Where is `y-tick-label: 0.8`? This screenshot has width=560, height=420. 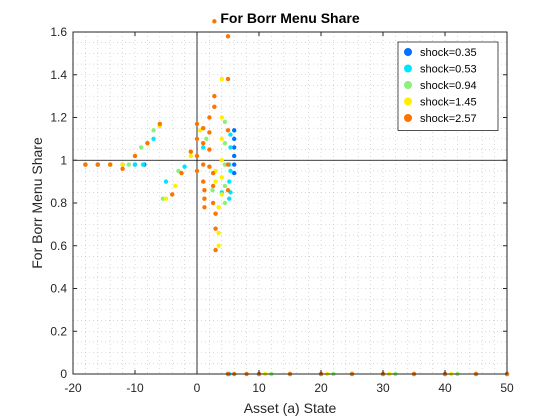
y-tick-label: 0.8 is located at coordinates (58, 203).